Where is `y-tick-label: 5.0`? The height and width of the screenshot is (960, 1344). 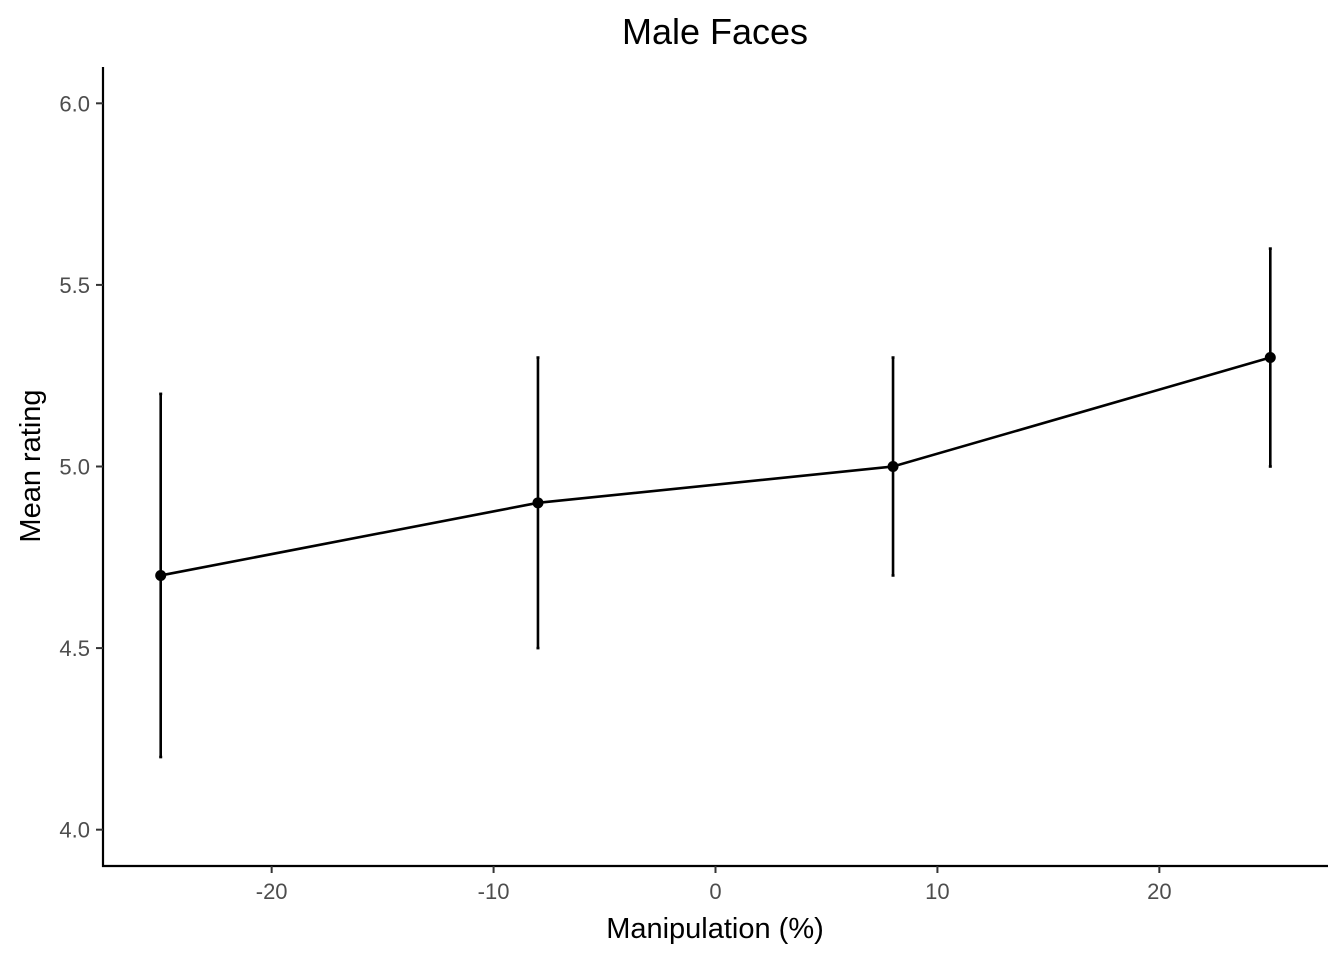
y-tick-label: 5.0 is located at coordinates (74, 467).